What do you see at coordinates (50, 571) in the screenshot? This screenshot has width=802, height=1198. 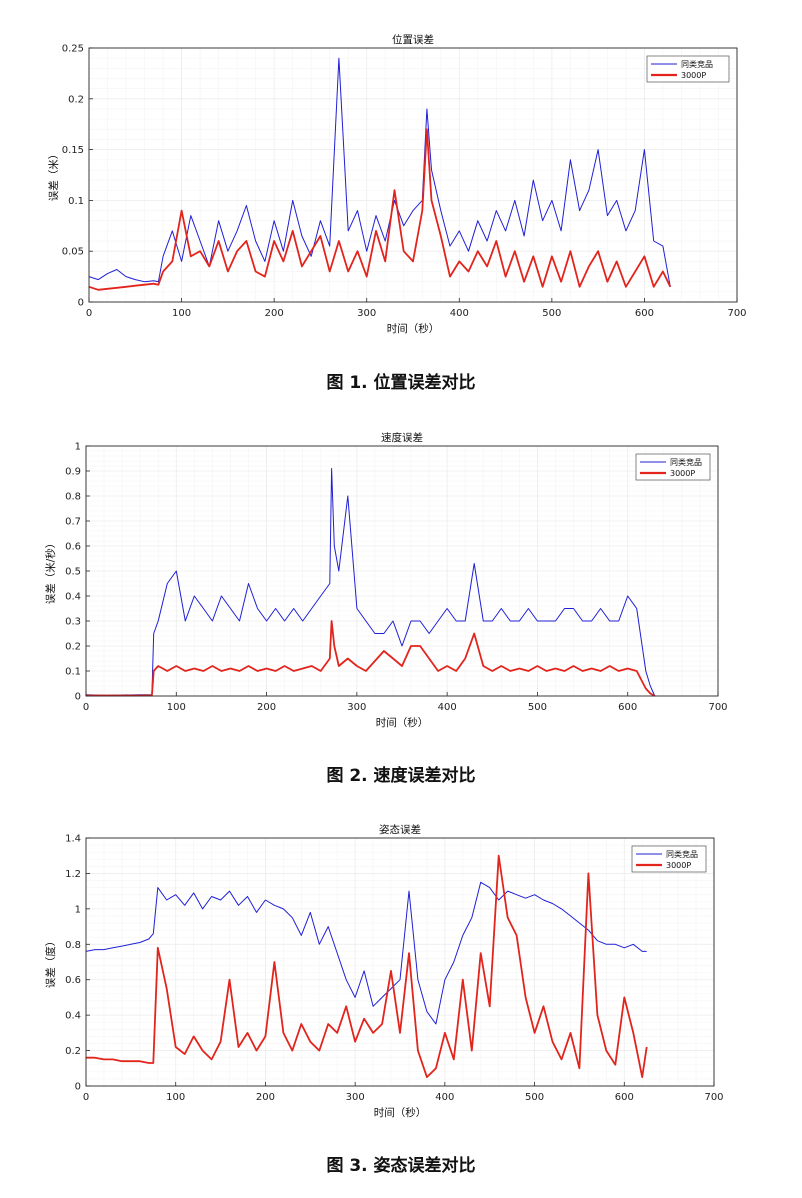 I see `y-axis-label: 误差（米/秒）` at bounding box center [50, 571].